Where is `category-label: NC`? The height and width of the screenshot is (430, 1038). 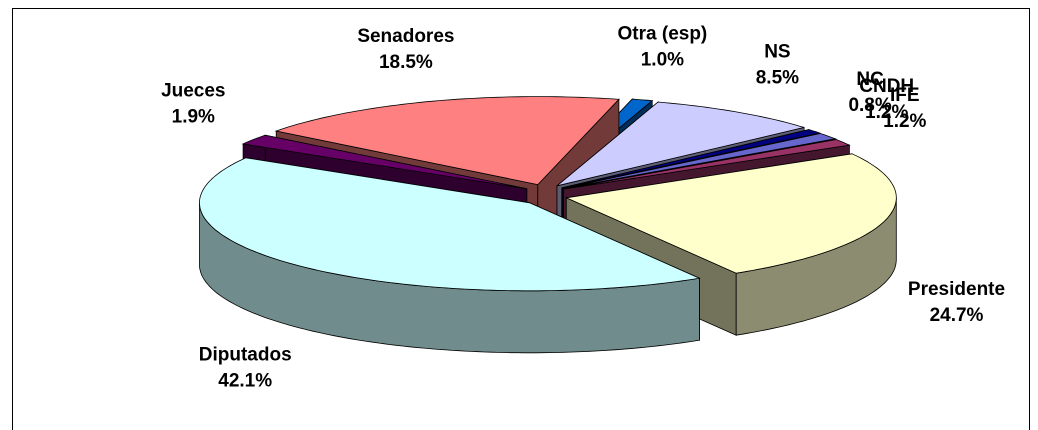
category-label: NC is located at coordinates (870, 79).